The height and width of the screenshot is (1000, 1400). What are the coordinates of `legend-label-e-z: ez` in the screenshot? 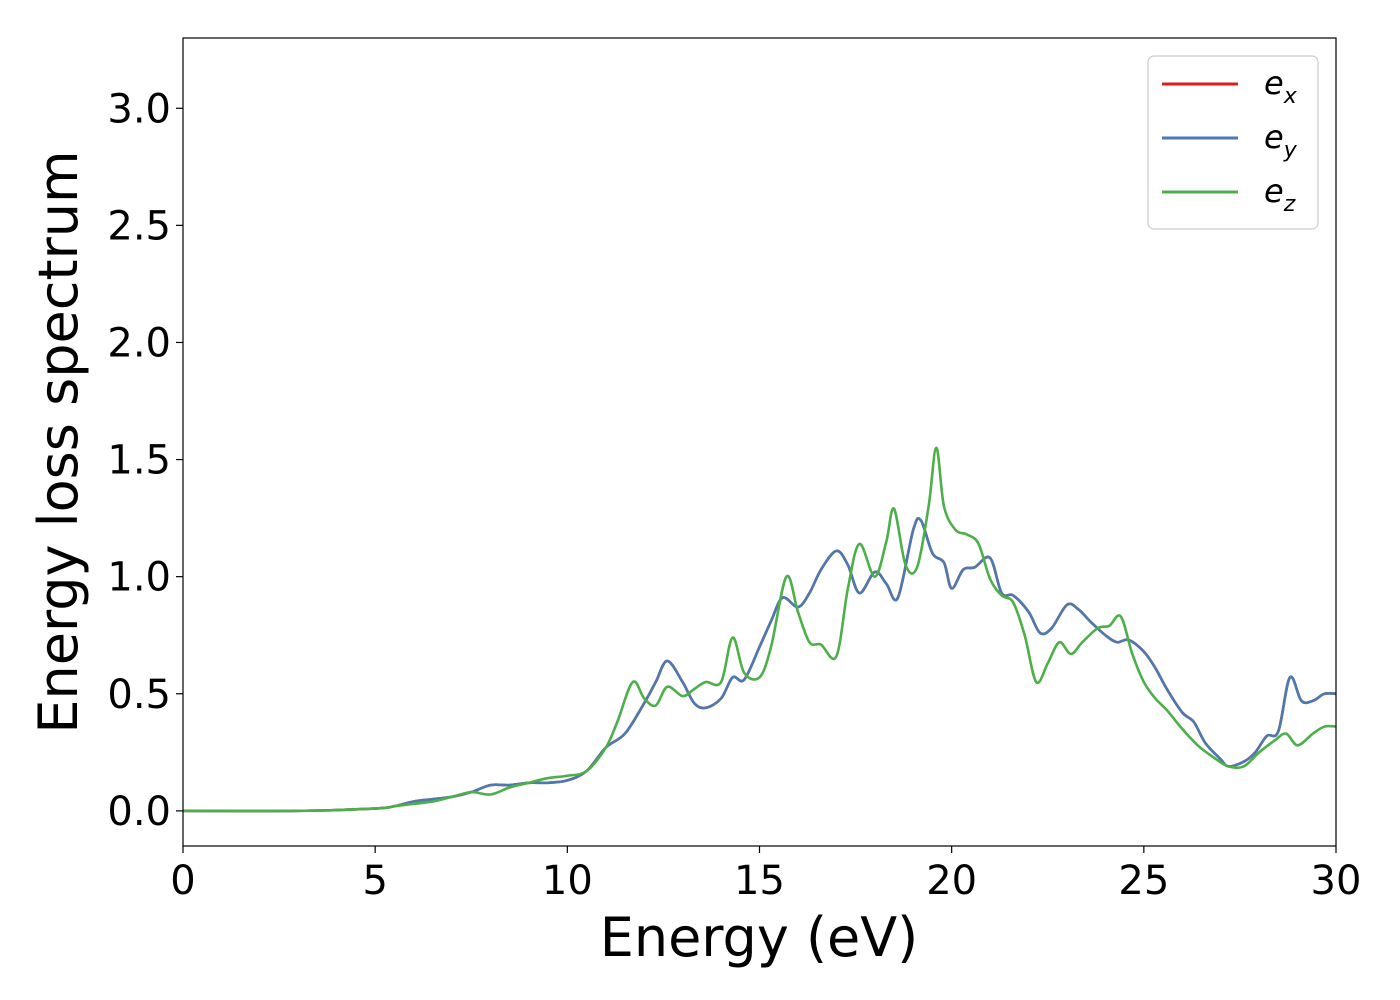 It's located at (1280, 194).